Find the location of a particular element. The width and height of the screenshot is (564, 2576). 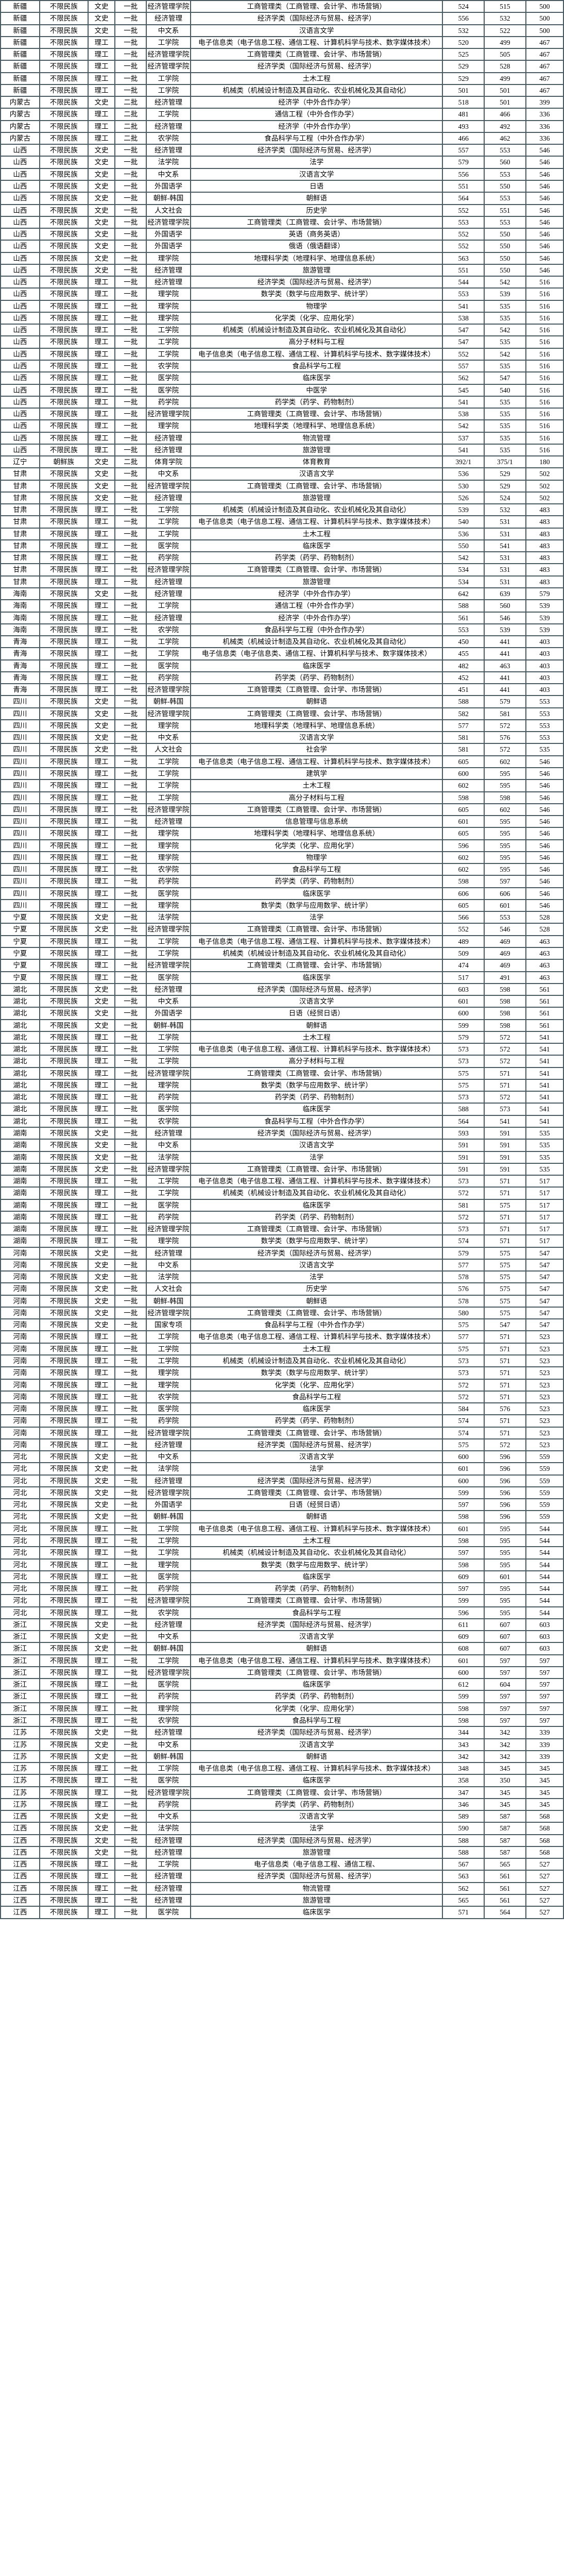

cell-college: 经济管理学院 is located at coordinates (168, 1313).